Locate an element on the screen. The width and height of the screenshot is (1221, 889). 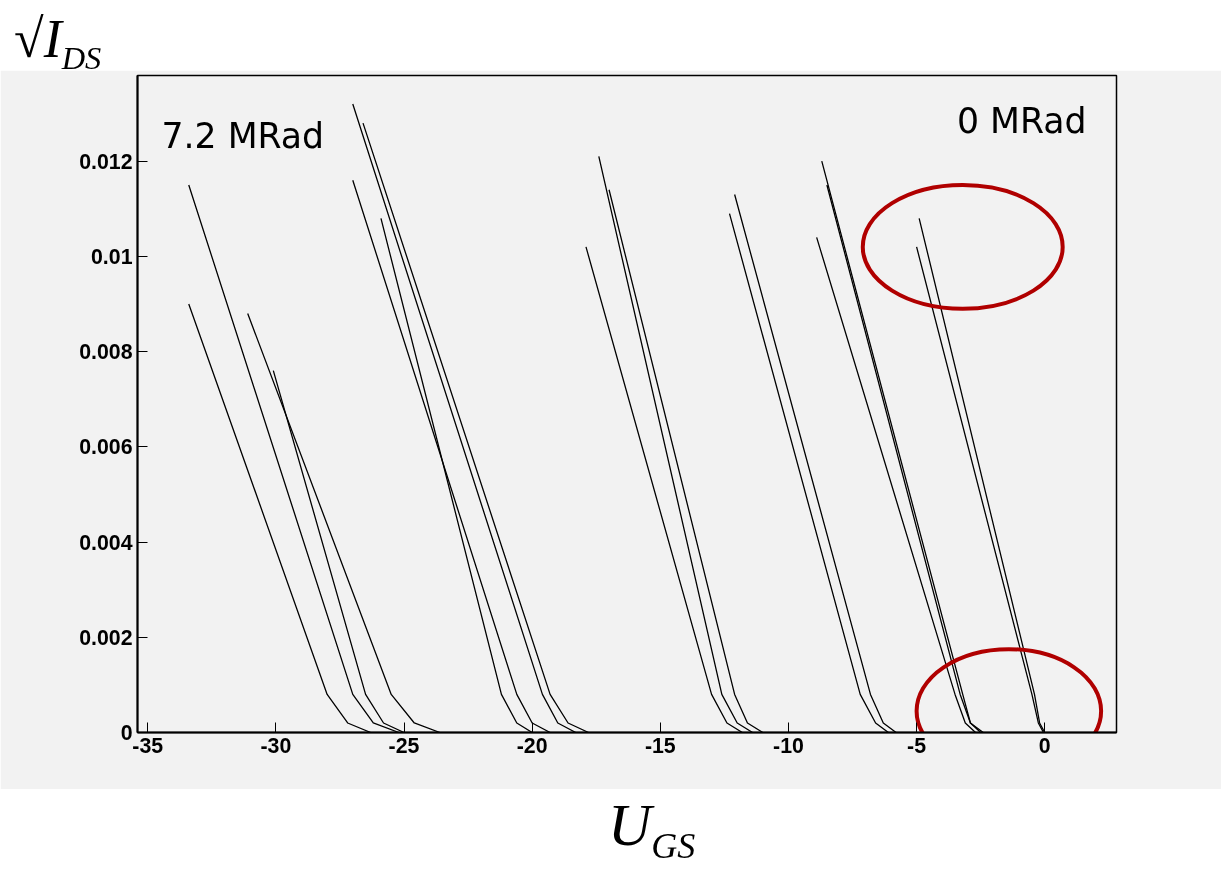
y-tick-label: 0.002 is located at coordinates (106, 637).